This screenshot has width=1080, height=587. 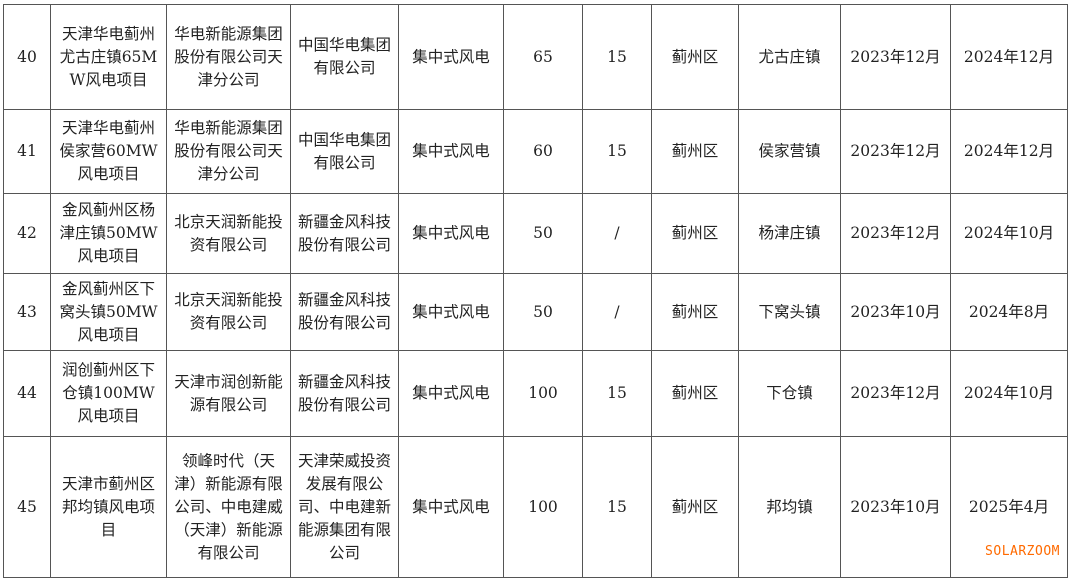 What do you see at coordinates (789, 151) in the screenshot?
I see `cell-town: 侯家营镇` at bounding box center [789, 151].